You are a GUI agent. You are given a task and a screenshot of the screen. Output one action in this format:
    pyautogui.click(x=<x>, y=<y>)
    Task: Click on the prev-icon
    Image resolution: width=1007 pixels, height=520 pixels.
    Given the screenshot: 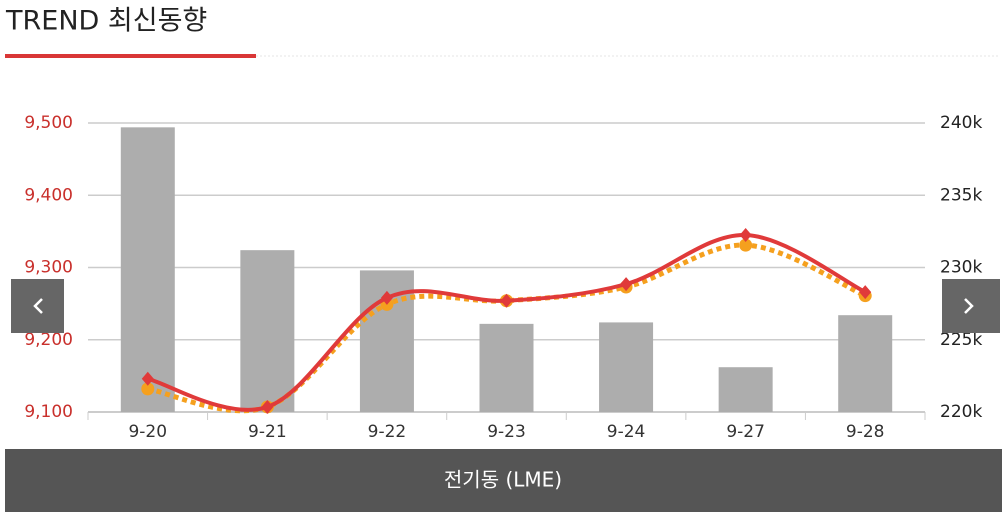 What is the action you would take?
    pyautogui.click(x=38, y=306)
    